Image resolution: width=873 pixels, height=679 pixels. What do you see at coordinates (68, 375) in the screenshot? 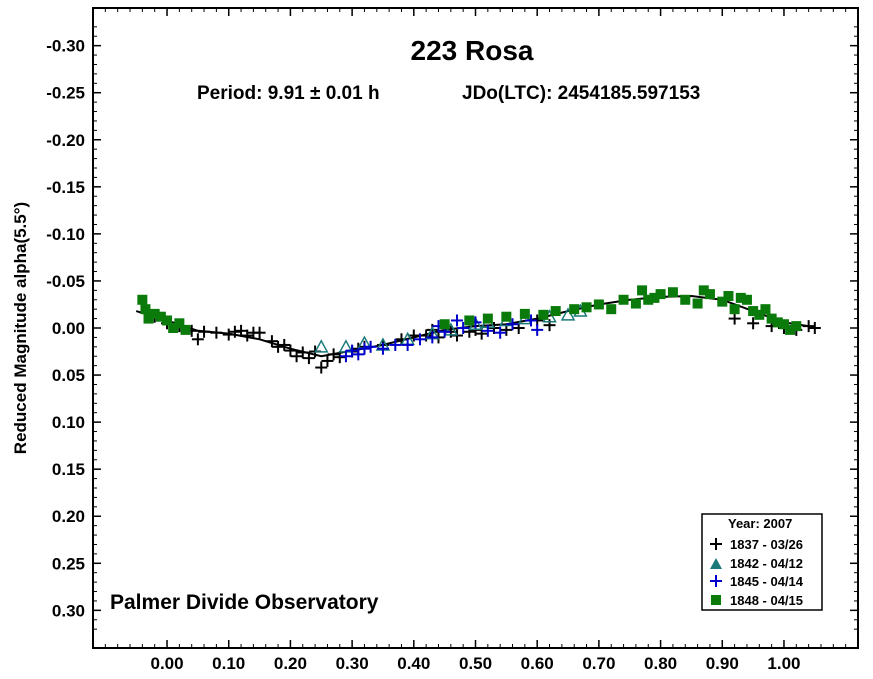
I see `y-tick-label: 0.05` at bounding box center [68, 375].